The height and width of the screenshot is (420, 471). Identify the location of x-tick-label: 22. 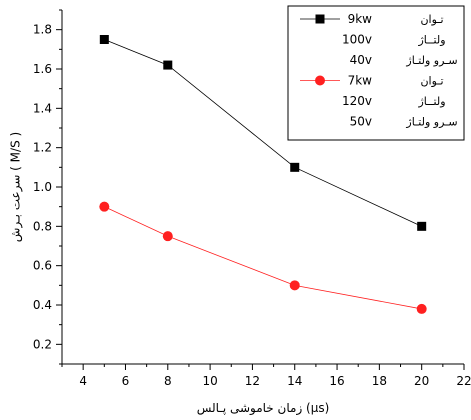
(463, 381).